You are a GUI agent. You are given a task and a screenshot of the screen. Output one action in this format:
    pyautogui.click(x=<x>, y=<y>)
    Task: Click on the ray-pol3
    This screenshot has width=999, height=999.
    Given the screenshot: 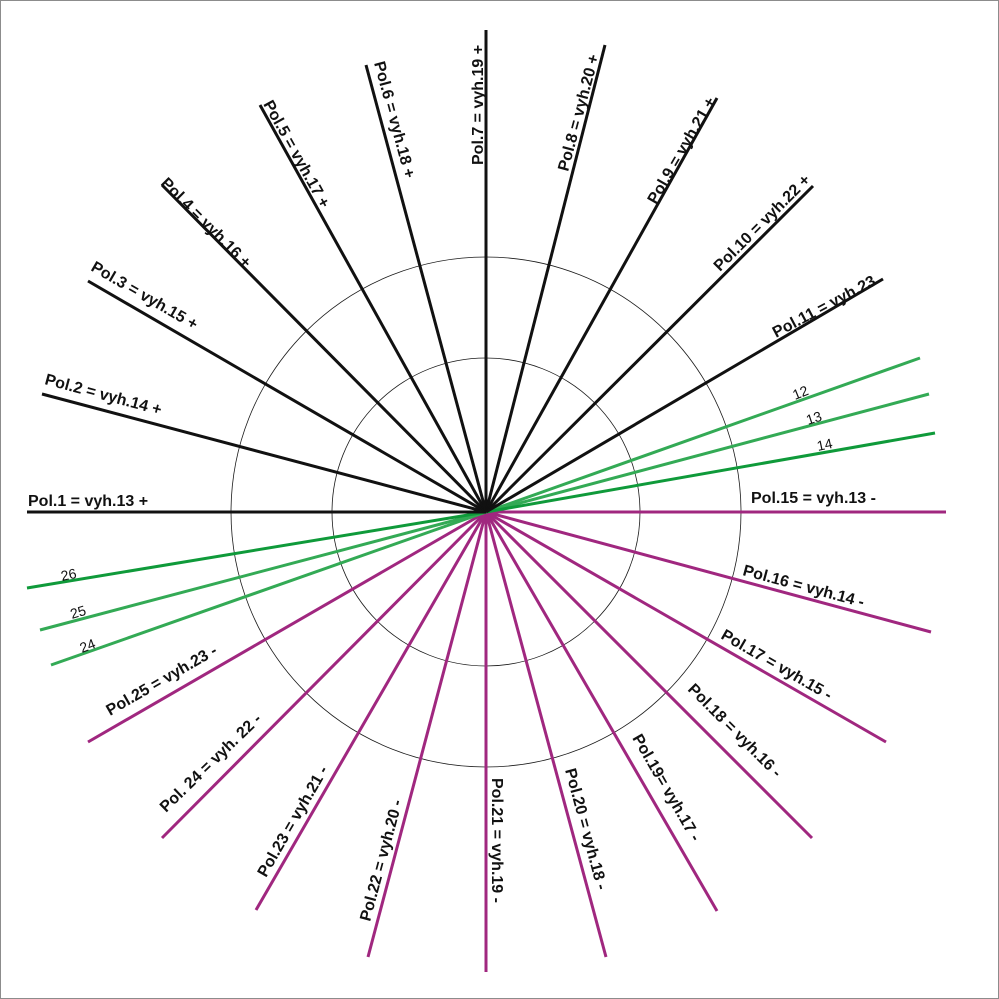 What is the action you would take?
    pyautogui.click(x=287, y=396)
    